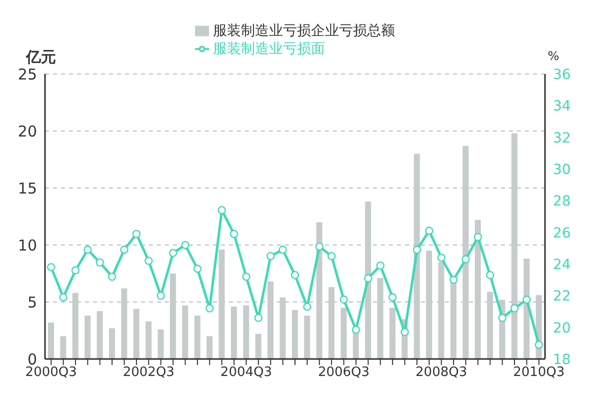  I want to click on y2-tick-label: 34, so click(562, 106).